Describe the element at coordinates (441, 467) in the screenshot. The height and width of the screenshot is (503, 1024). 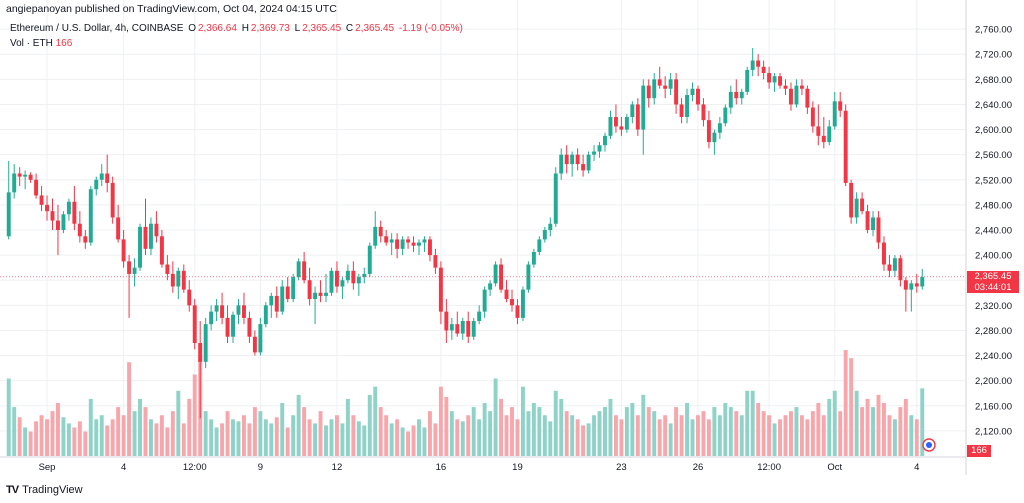
I see `time-tick-label: 16` at that location.